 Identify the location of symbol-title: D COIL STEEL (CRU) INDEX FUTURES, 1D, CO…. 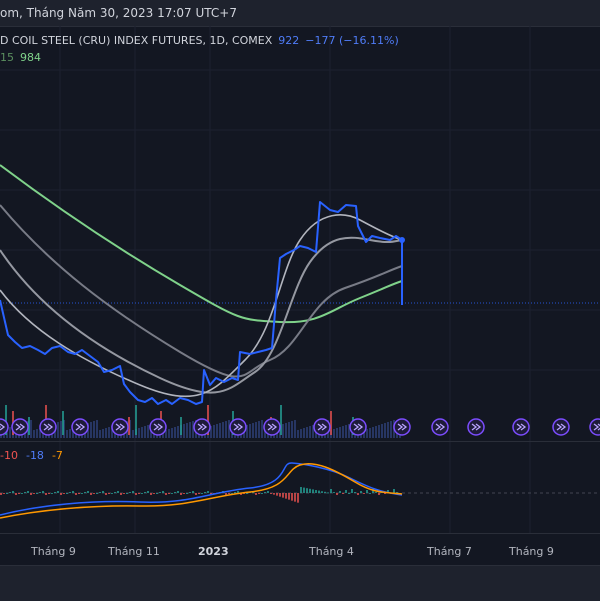
(136, 40).